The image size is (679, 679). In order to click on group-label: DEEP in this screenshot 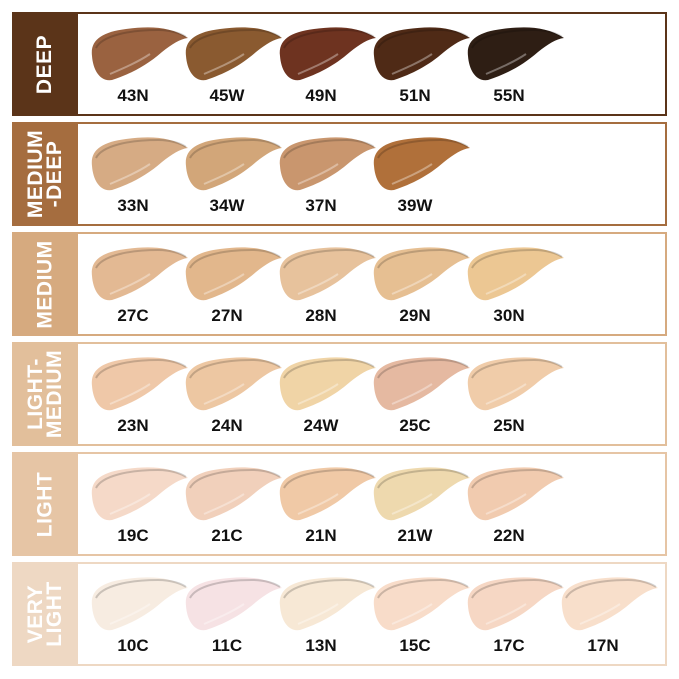, I will do `click(45, 64)`.